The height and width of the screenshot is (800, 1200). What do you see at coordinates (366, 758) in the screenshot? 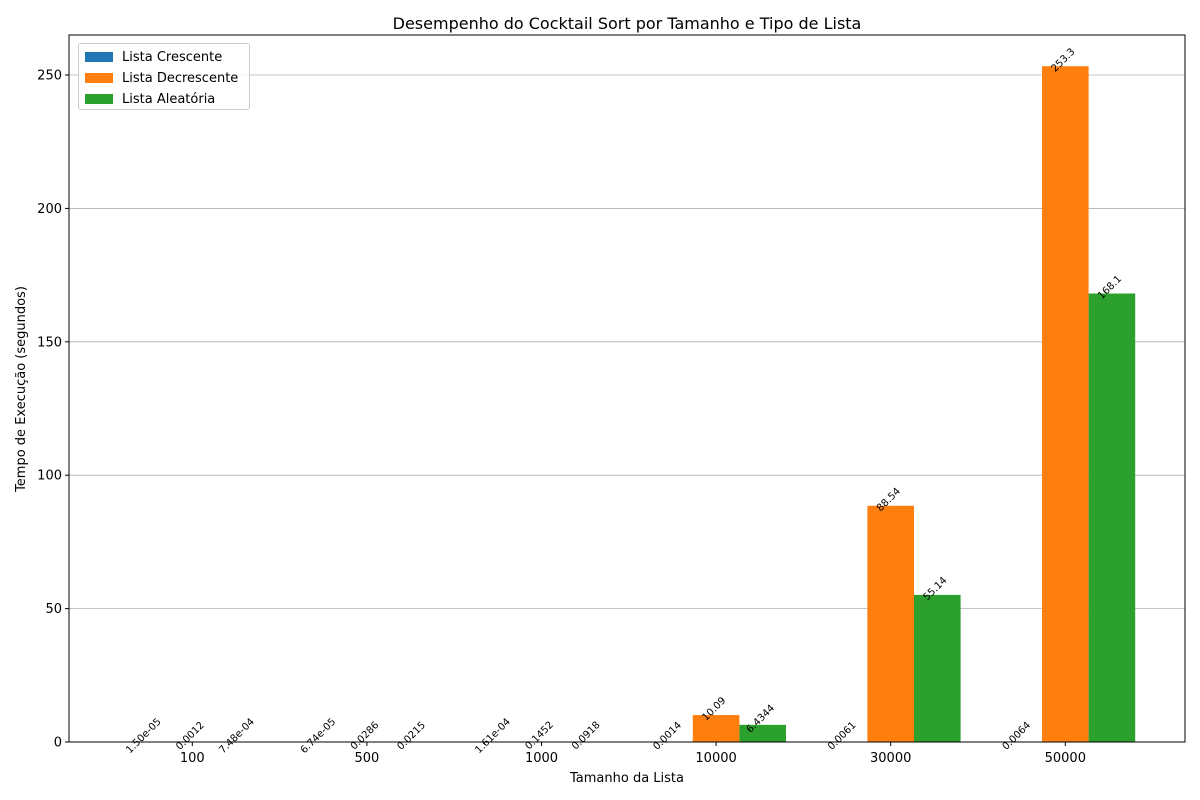
I see `x-tick-label: 500` at bounding box center [366, 758].